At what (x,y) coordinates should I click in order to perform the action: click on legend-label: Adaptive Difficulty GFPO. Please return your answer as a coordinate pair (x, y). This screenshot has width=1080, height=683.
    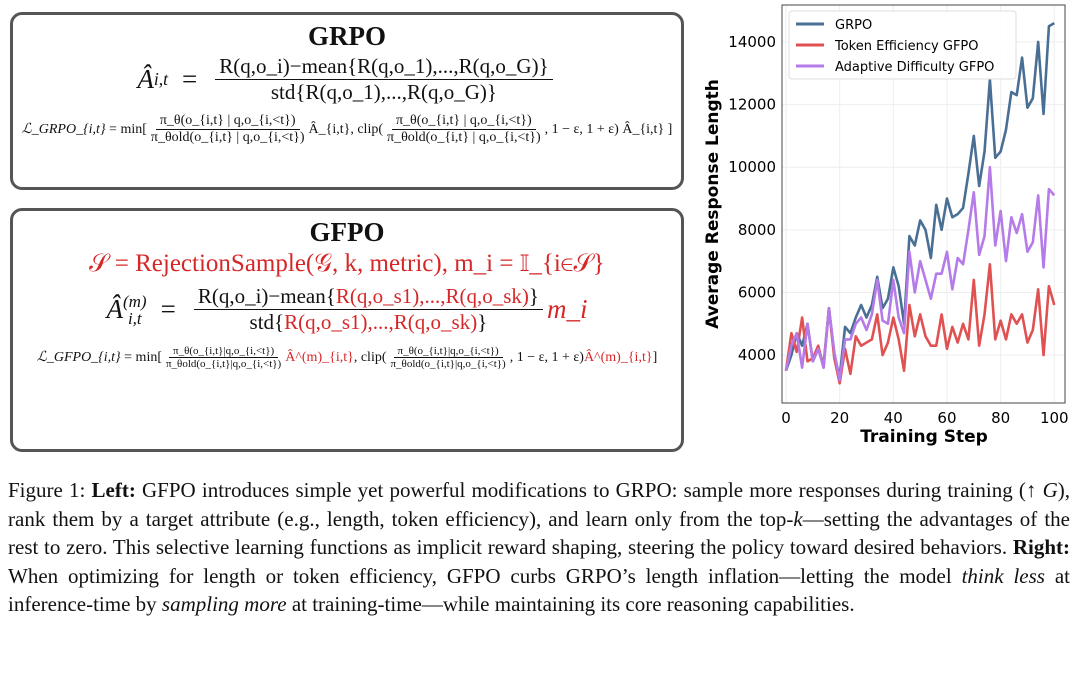
    Looking at the image, I should click on (914, 67).